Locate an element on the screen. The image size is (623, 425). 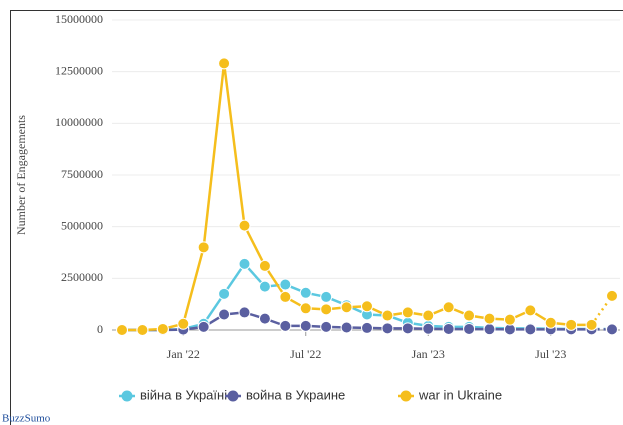
y-tick-label: 7500000 is located at coordinates (82, 174).